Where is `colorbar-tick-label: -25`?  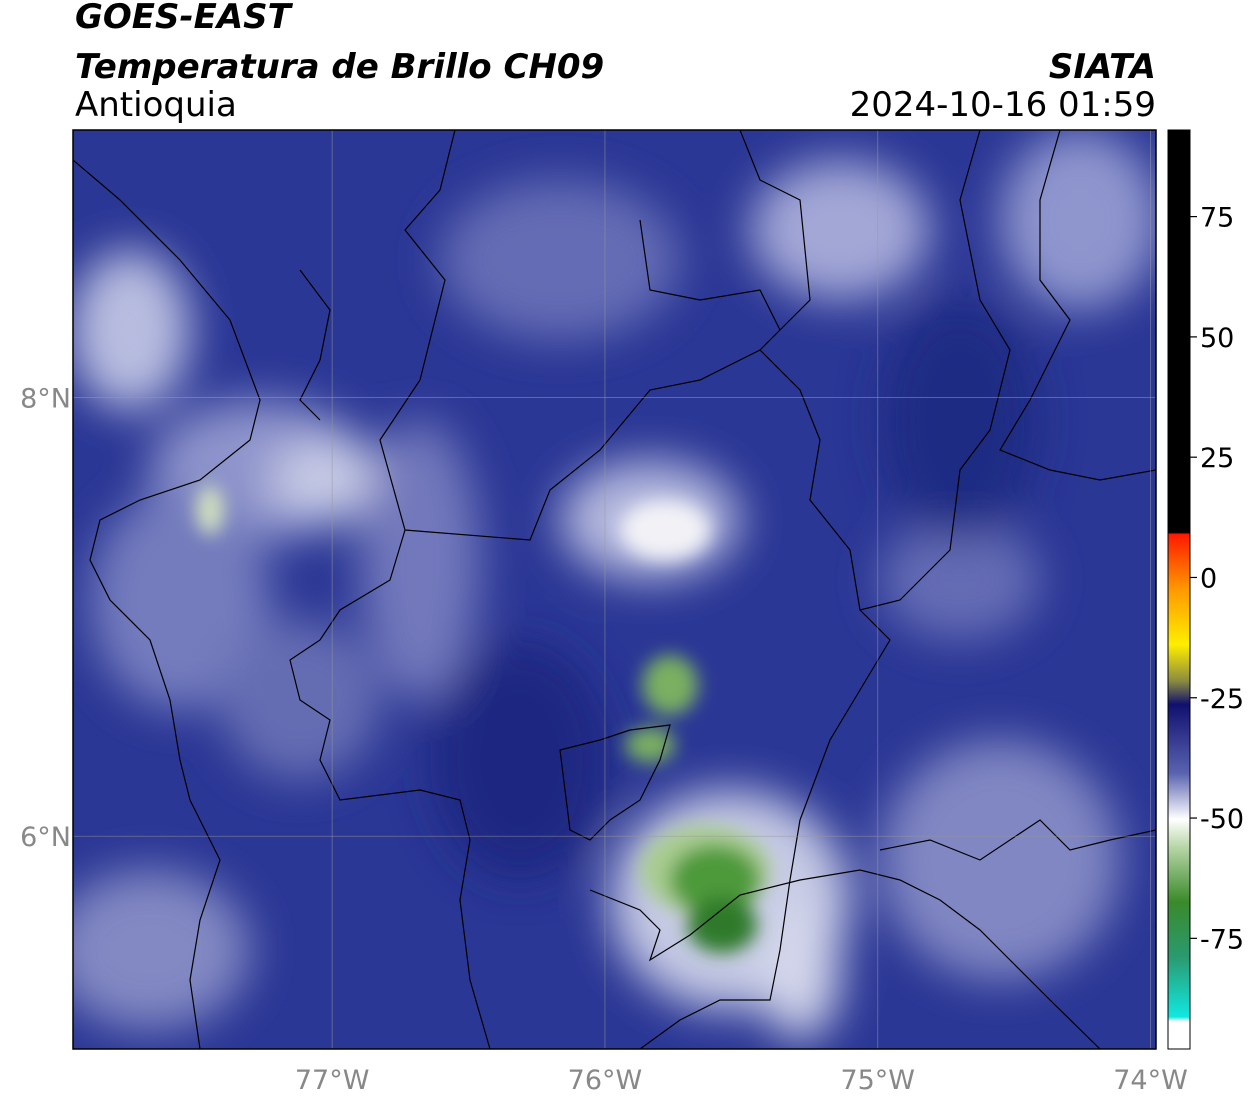 colorbar-tick-label: -25 is located at coordinates (1222, 699).